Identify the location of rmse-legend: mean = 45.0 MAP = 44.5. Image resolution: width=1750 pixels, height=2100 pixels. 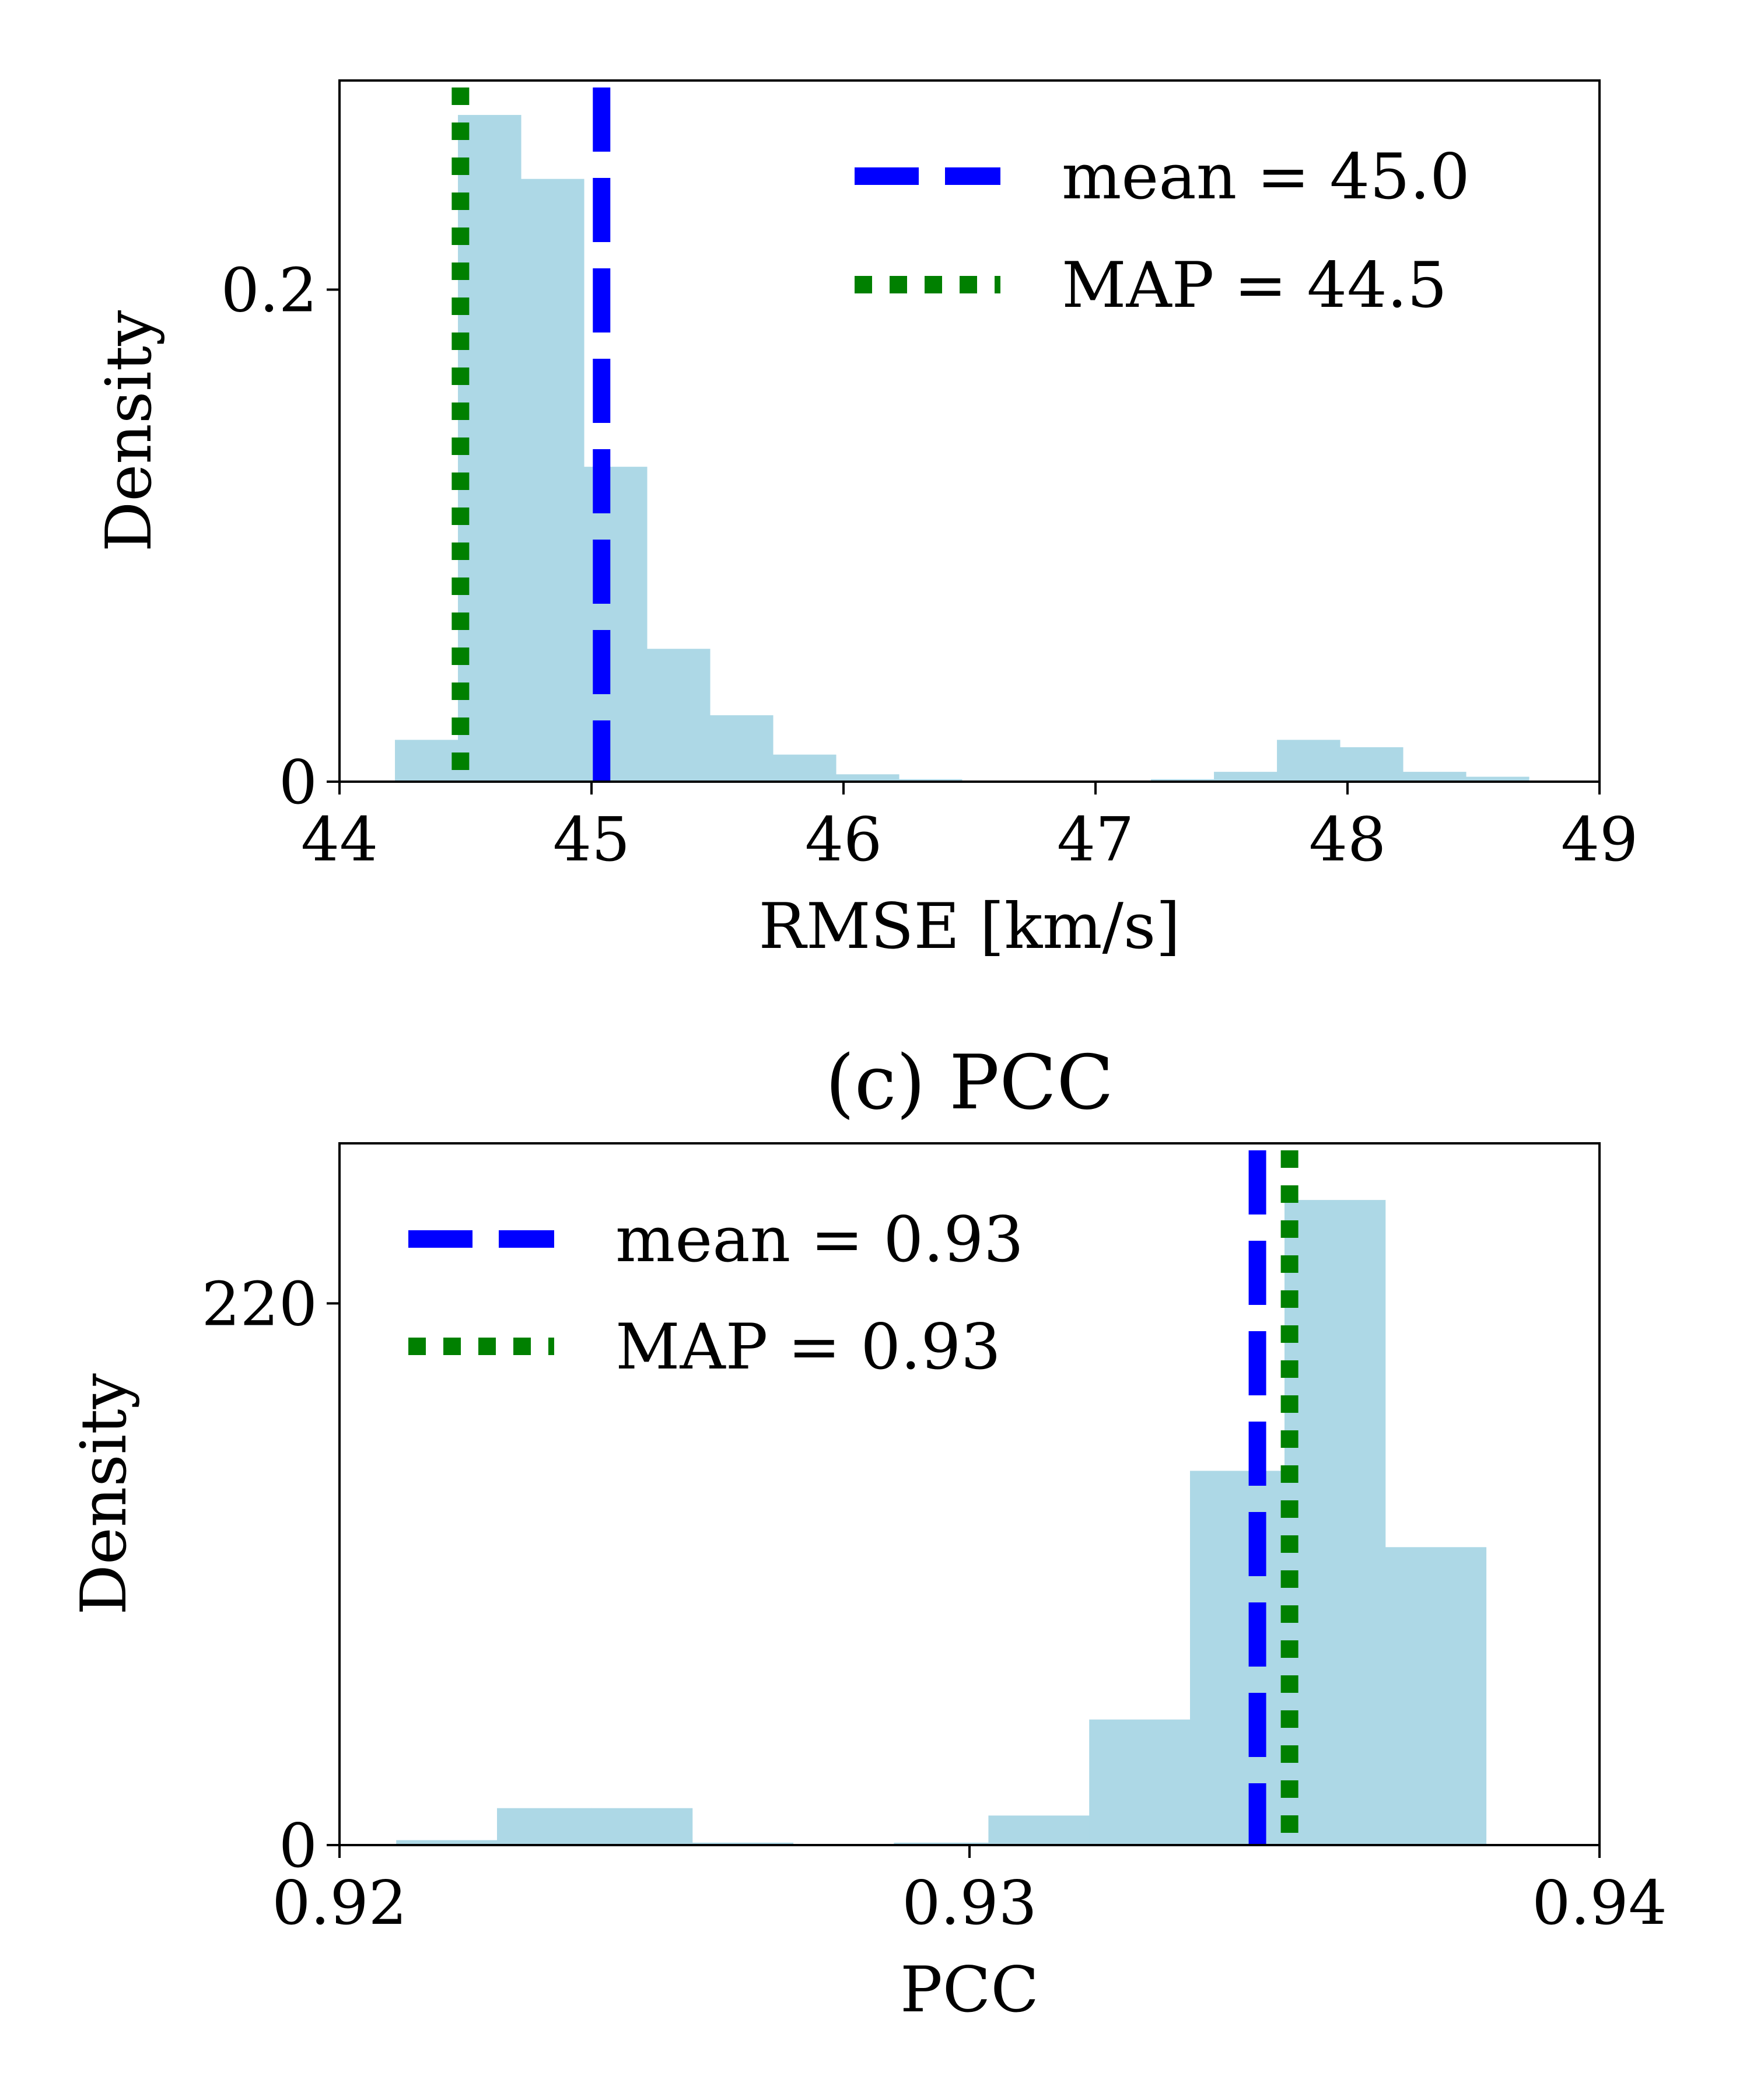
(1162, 231).